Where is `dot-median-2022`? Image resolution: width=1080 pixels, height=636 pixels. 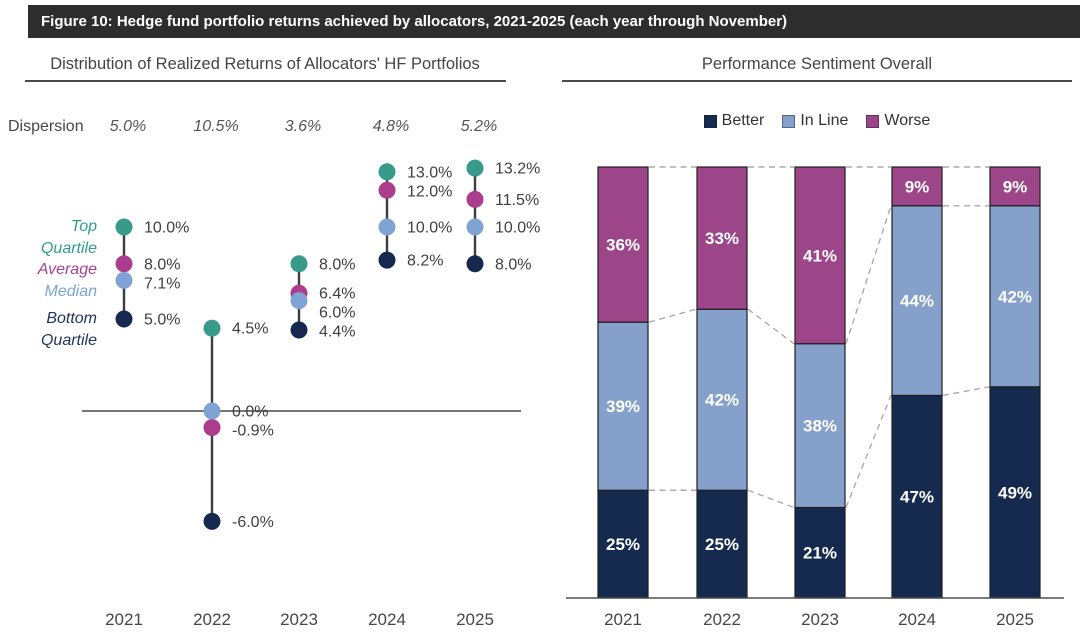
dot-median-2022 is located at coordinates (212, 411).